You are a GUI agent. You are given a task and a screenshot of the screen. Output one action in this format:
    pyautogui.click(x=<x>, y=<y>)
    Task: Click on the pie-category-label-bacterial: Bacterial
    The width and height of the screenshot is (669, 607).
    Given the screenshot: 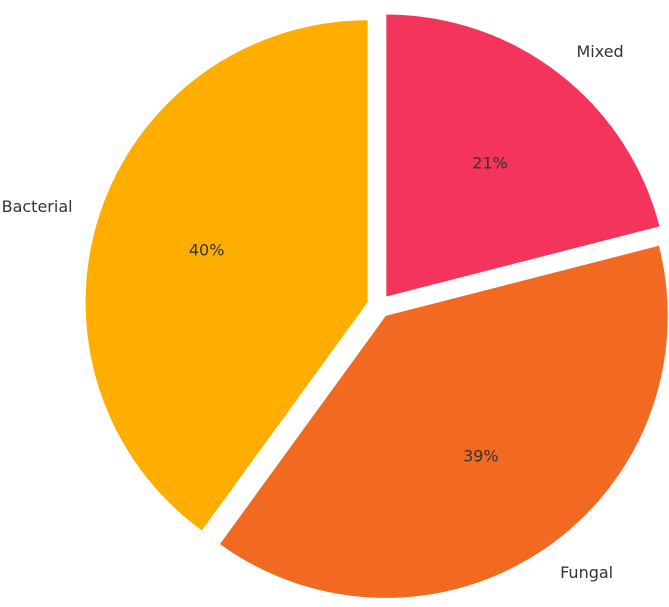 What is the action you would take?
    pyautogui.click(x=37, y=206)
    